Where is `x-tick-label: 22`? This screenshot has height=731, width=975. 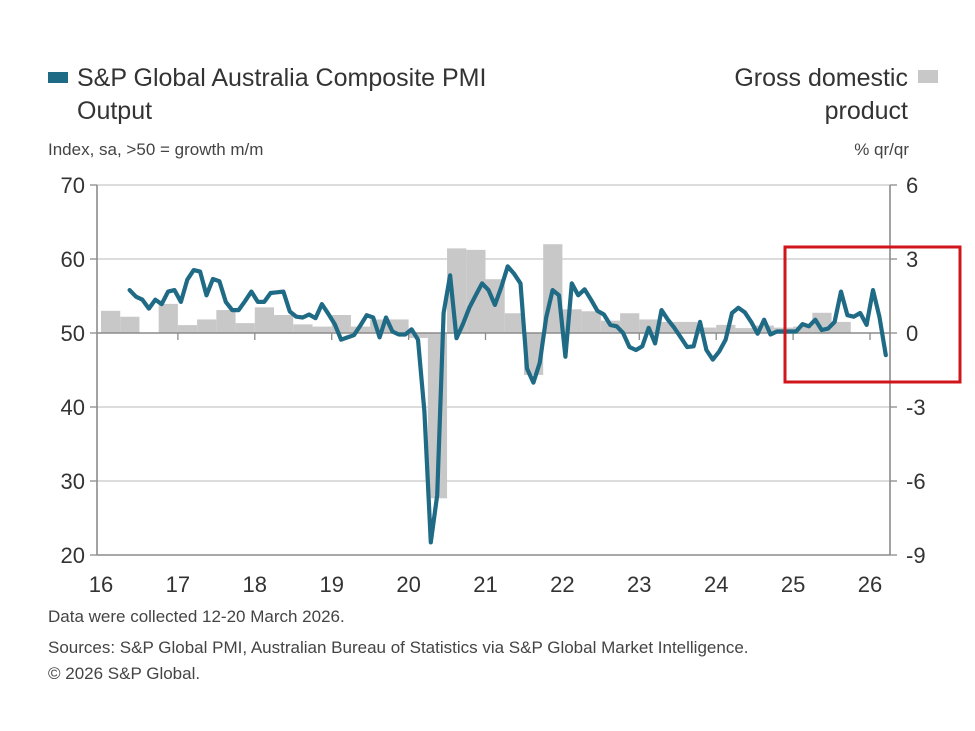
x-tick-label: 22 is located at coordinates (562, 584).